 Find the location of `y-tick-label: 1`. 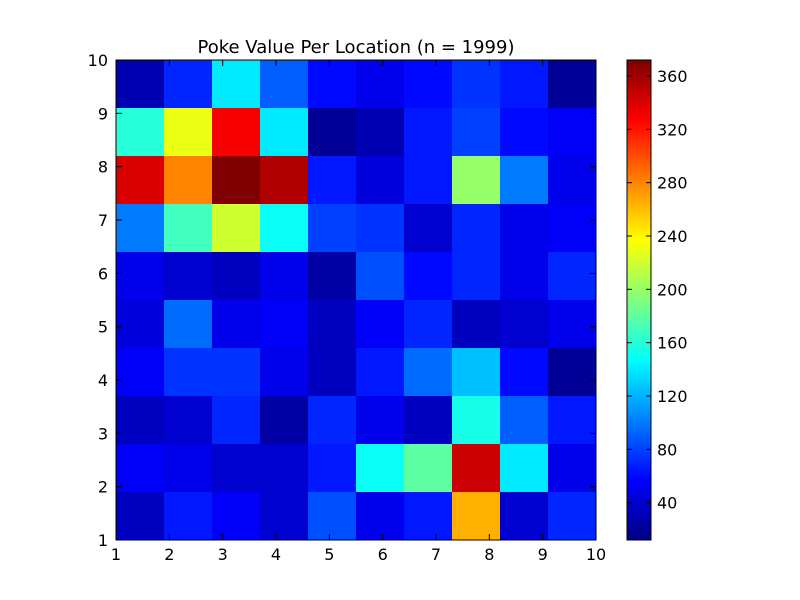

y-tick-label: 1 is located at coordinates (103, 540).